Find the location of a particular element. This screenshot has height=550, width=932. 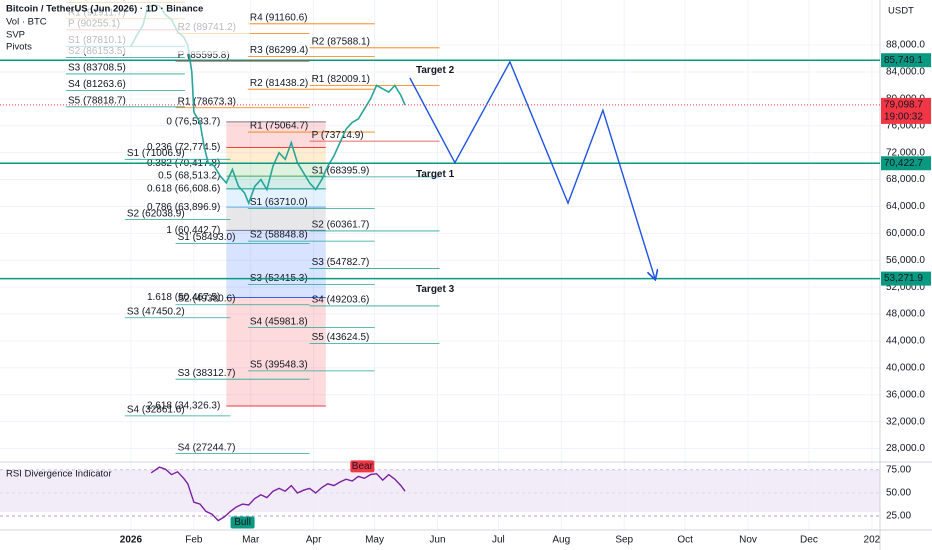

pivot-label: S1 (68395.9) is located at coordinates (341, 171).